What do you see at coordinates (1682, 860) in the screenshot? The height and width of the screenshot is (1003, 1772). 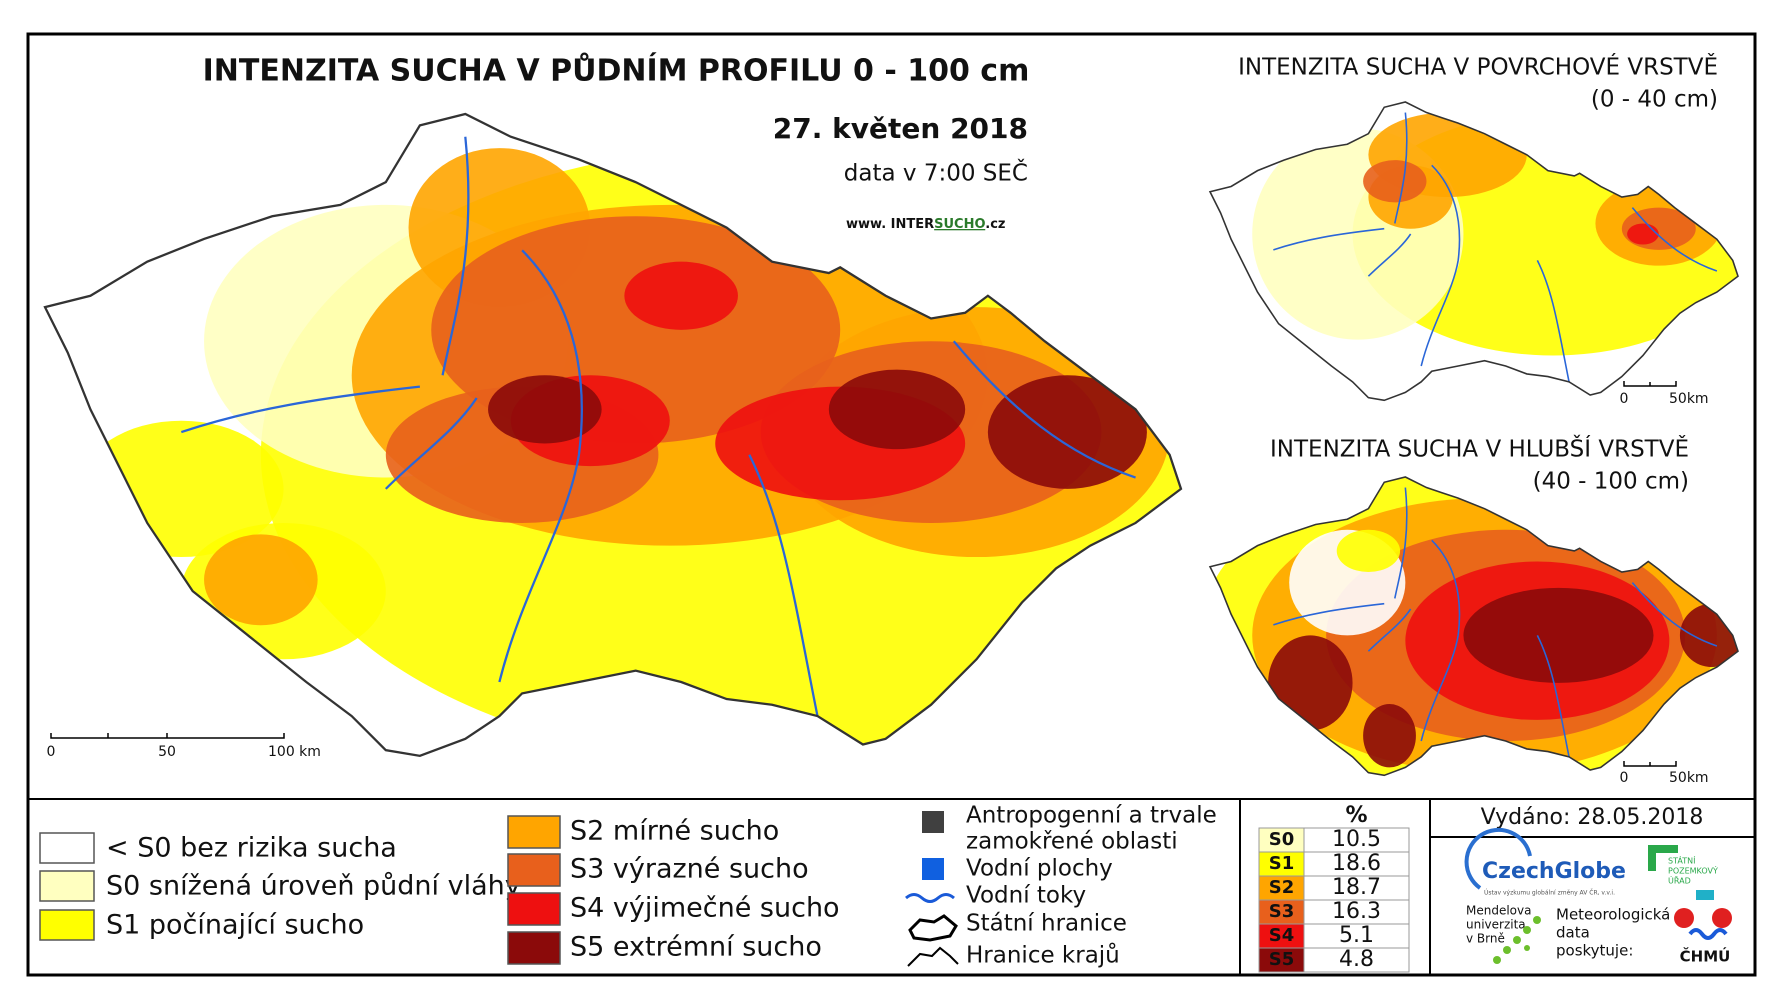 I see `spu-text: STÁTNÍ` at bounding box center [1682, 860].